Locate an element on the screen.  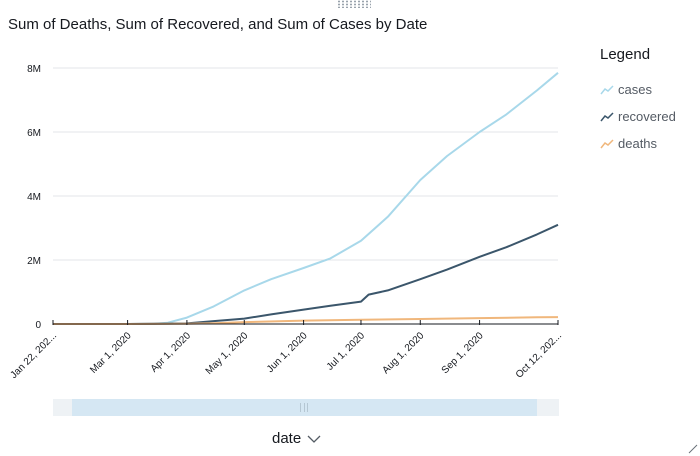
x-tick-label: Jun 1, 2020 is located at coordinates (287, 352).